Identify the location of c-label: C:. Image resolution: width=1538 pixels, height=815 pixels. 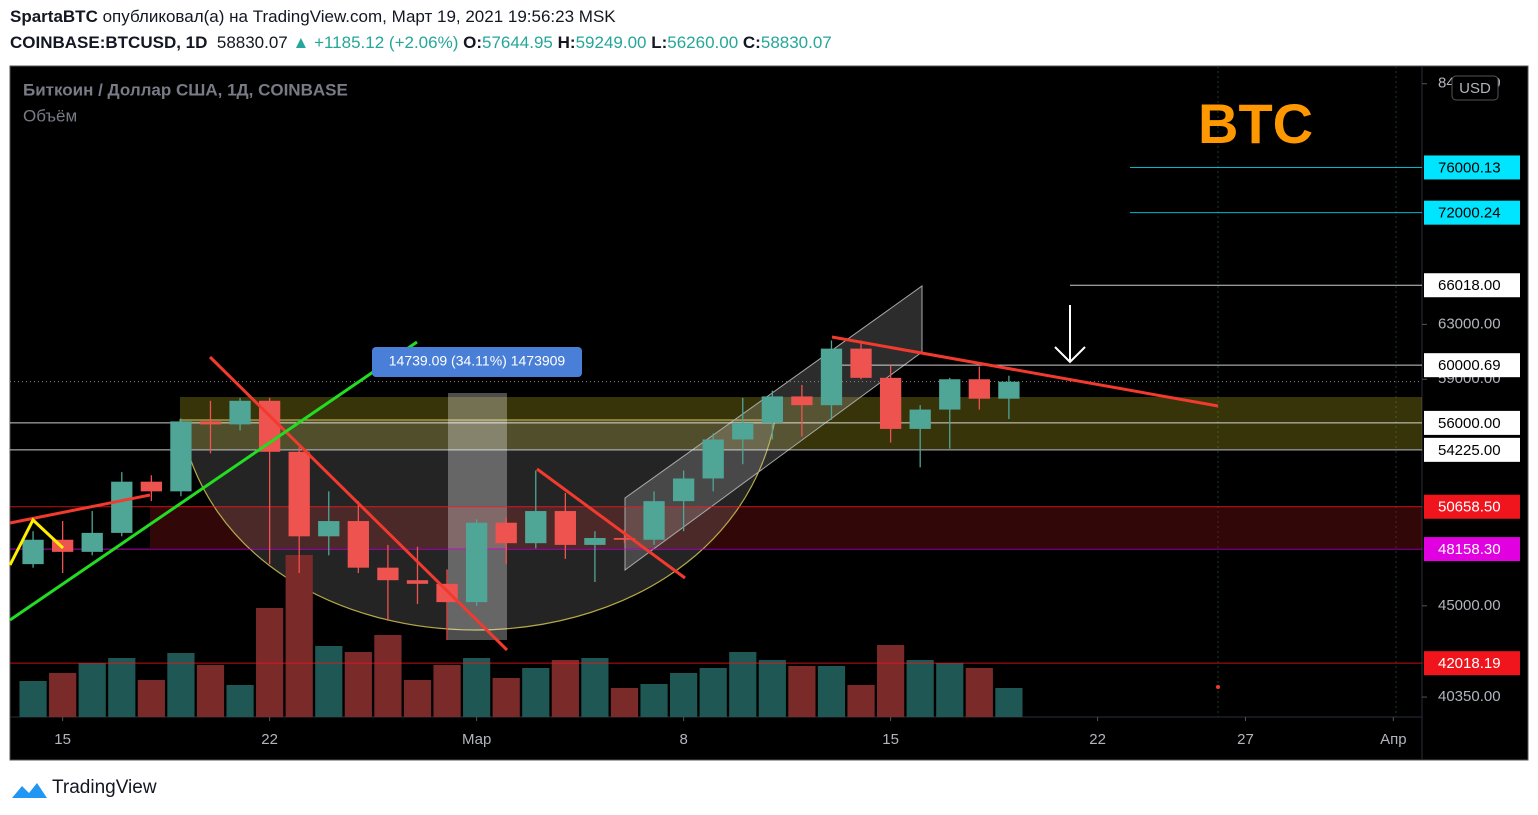
(751, 42).